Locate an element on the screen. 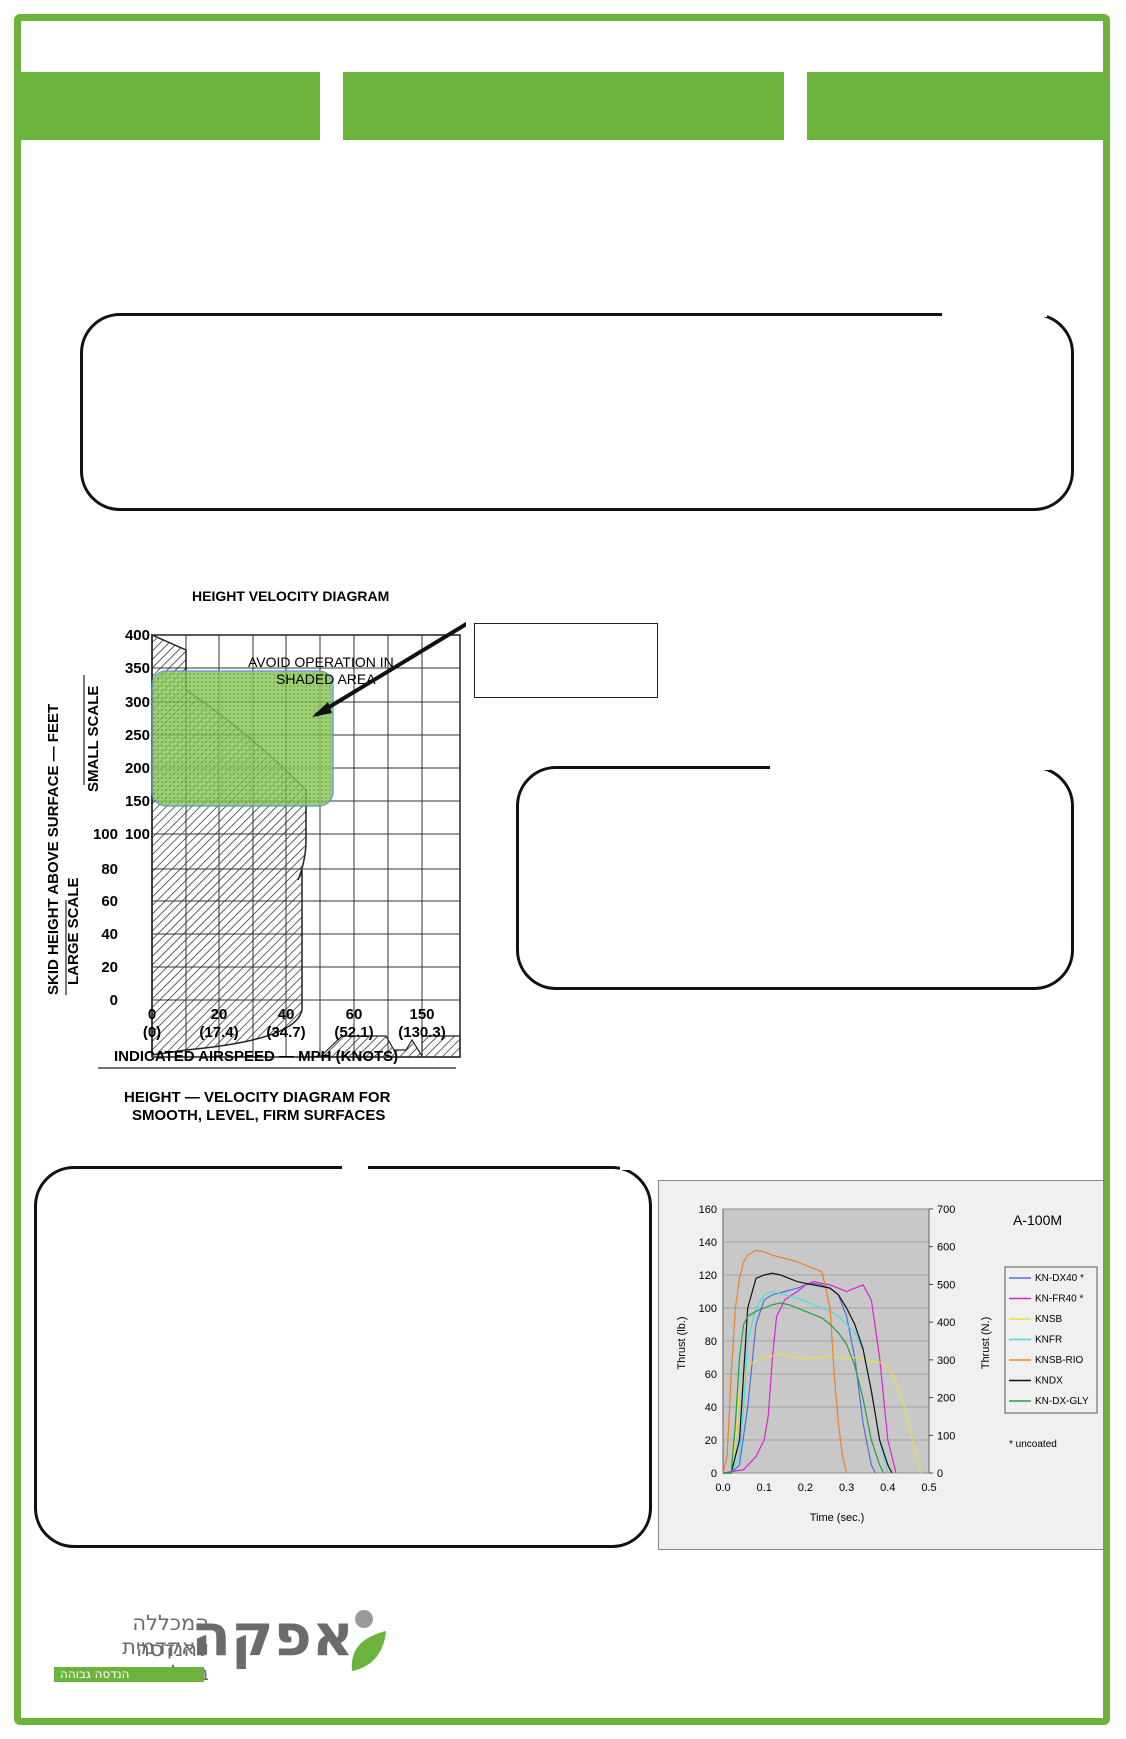 The height and width of the screenshot is (1739, 1126). hv-xtick: 40 is located at coordinates (286, 1014).